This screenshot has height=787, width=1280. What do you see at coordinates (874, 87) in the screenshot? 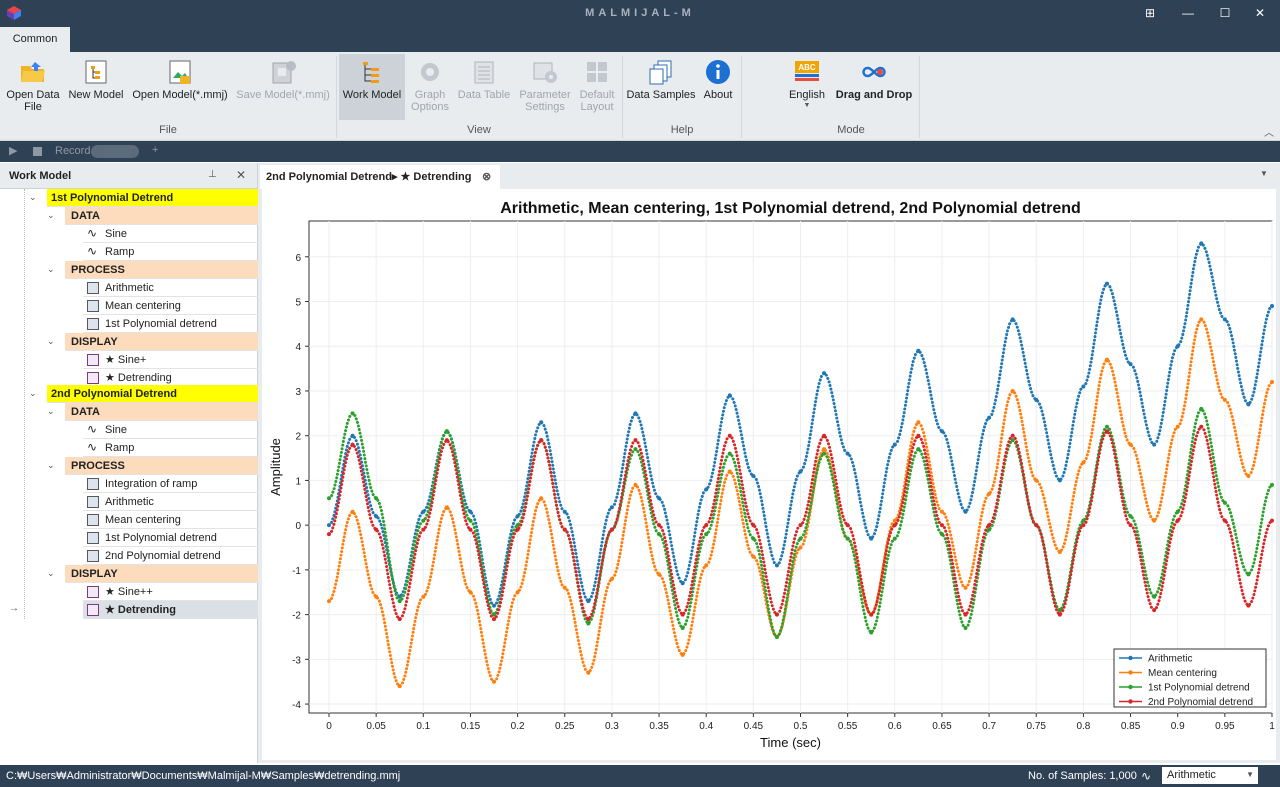
I see `drag-and-drop-button: Drag and Drop` at bounding box center [874, 87].